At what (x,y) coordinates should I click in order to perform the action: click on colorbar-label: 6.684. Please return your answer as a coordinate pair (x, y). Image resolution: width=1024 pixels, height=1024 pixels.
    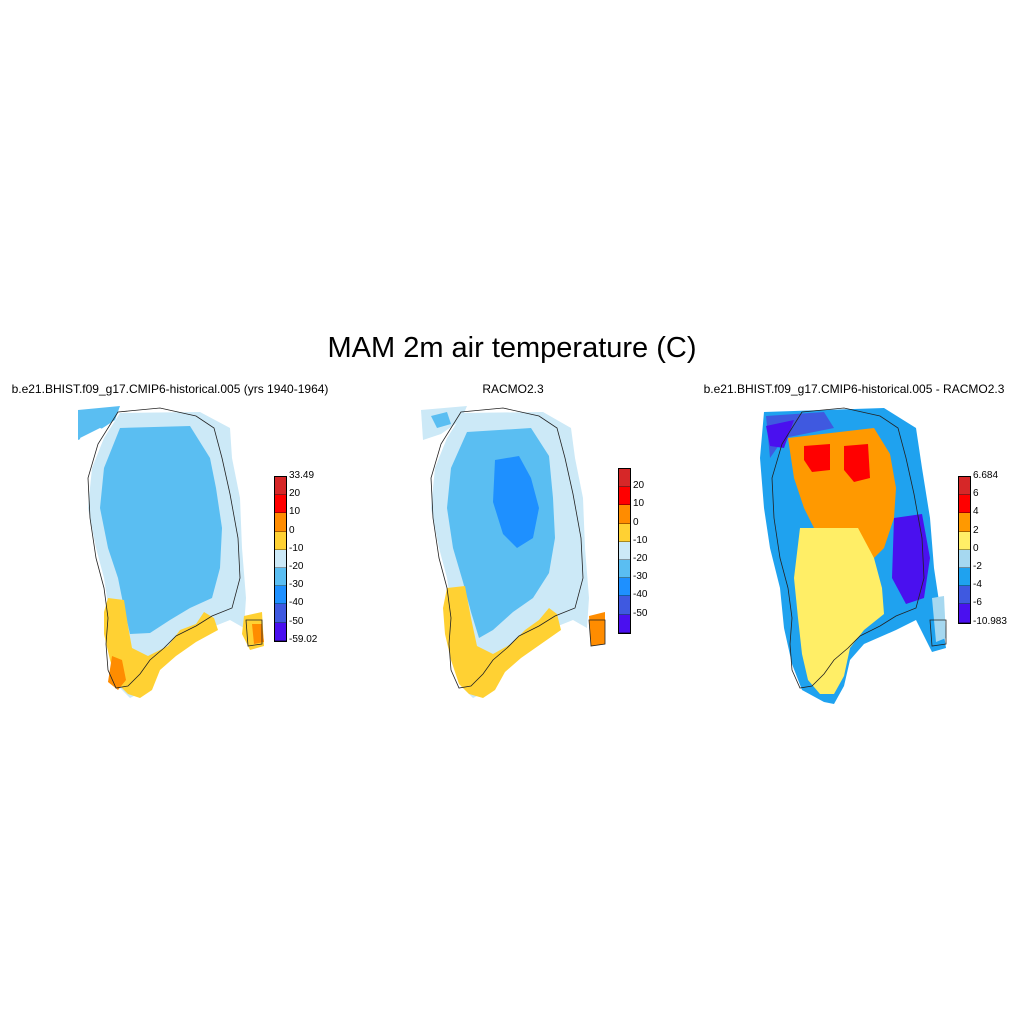
    Looking at the image, I should click on (986, 475).